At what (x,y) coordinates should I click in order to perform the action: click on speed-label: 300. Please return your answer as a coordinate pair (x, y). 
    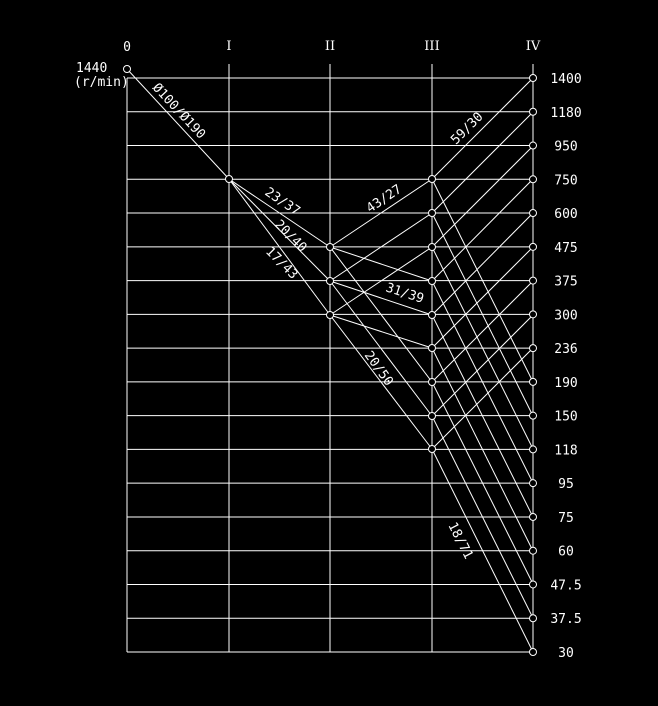
    Looking at the image, I should click on (565, 315).